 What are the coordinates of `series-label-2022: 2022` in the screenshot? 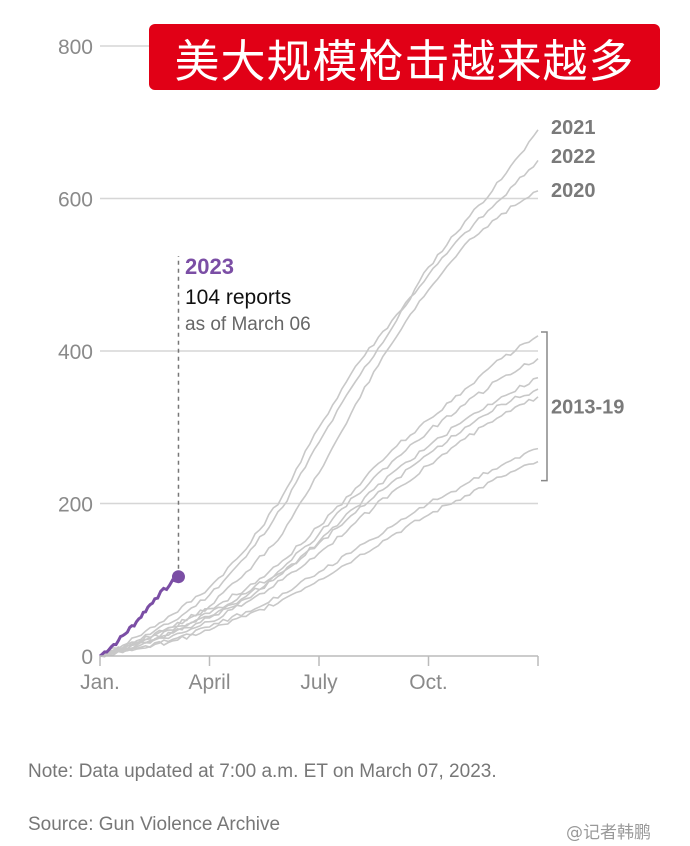 It's located at (573, 157).